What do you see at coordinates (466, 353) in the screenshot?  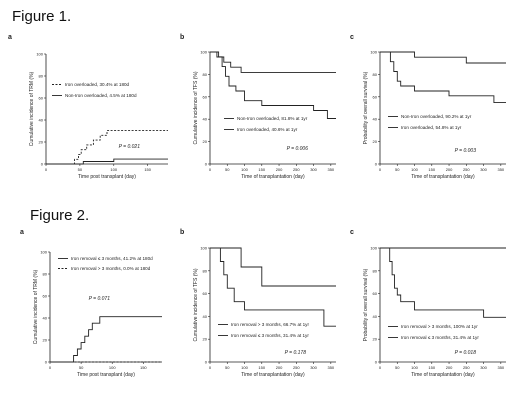 I see `p-value-annotation: P = 0.018` at bounding box center [466, 353].